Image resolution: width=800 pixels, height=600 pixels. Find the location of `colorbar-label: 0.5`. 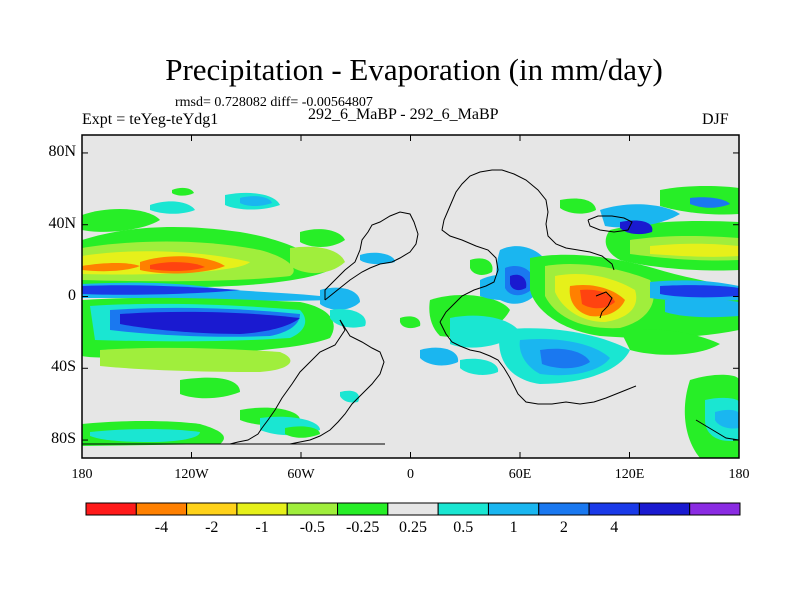

colorbar-label: 0.5 is located at coordinates (463, 527).